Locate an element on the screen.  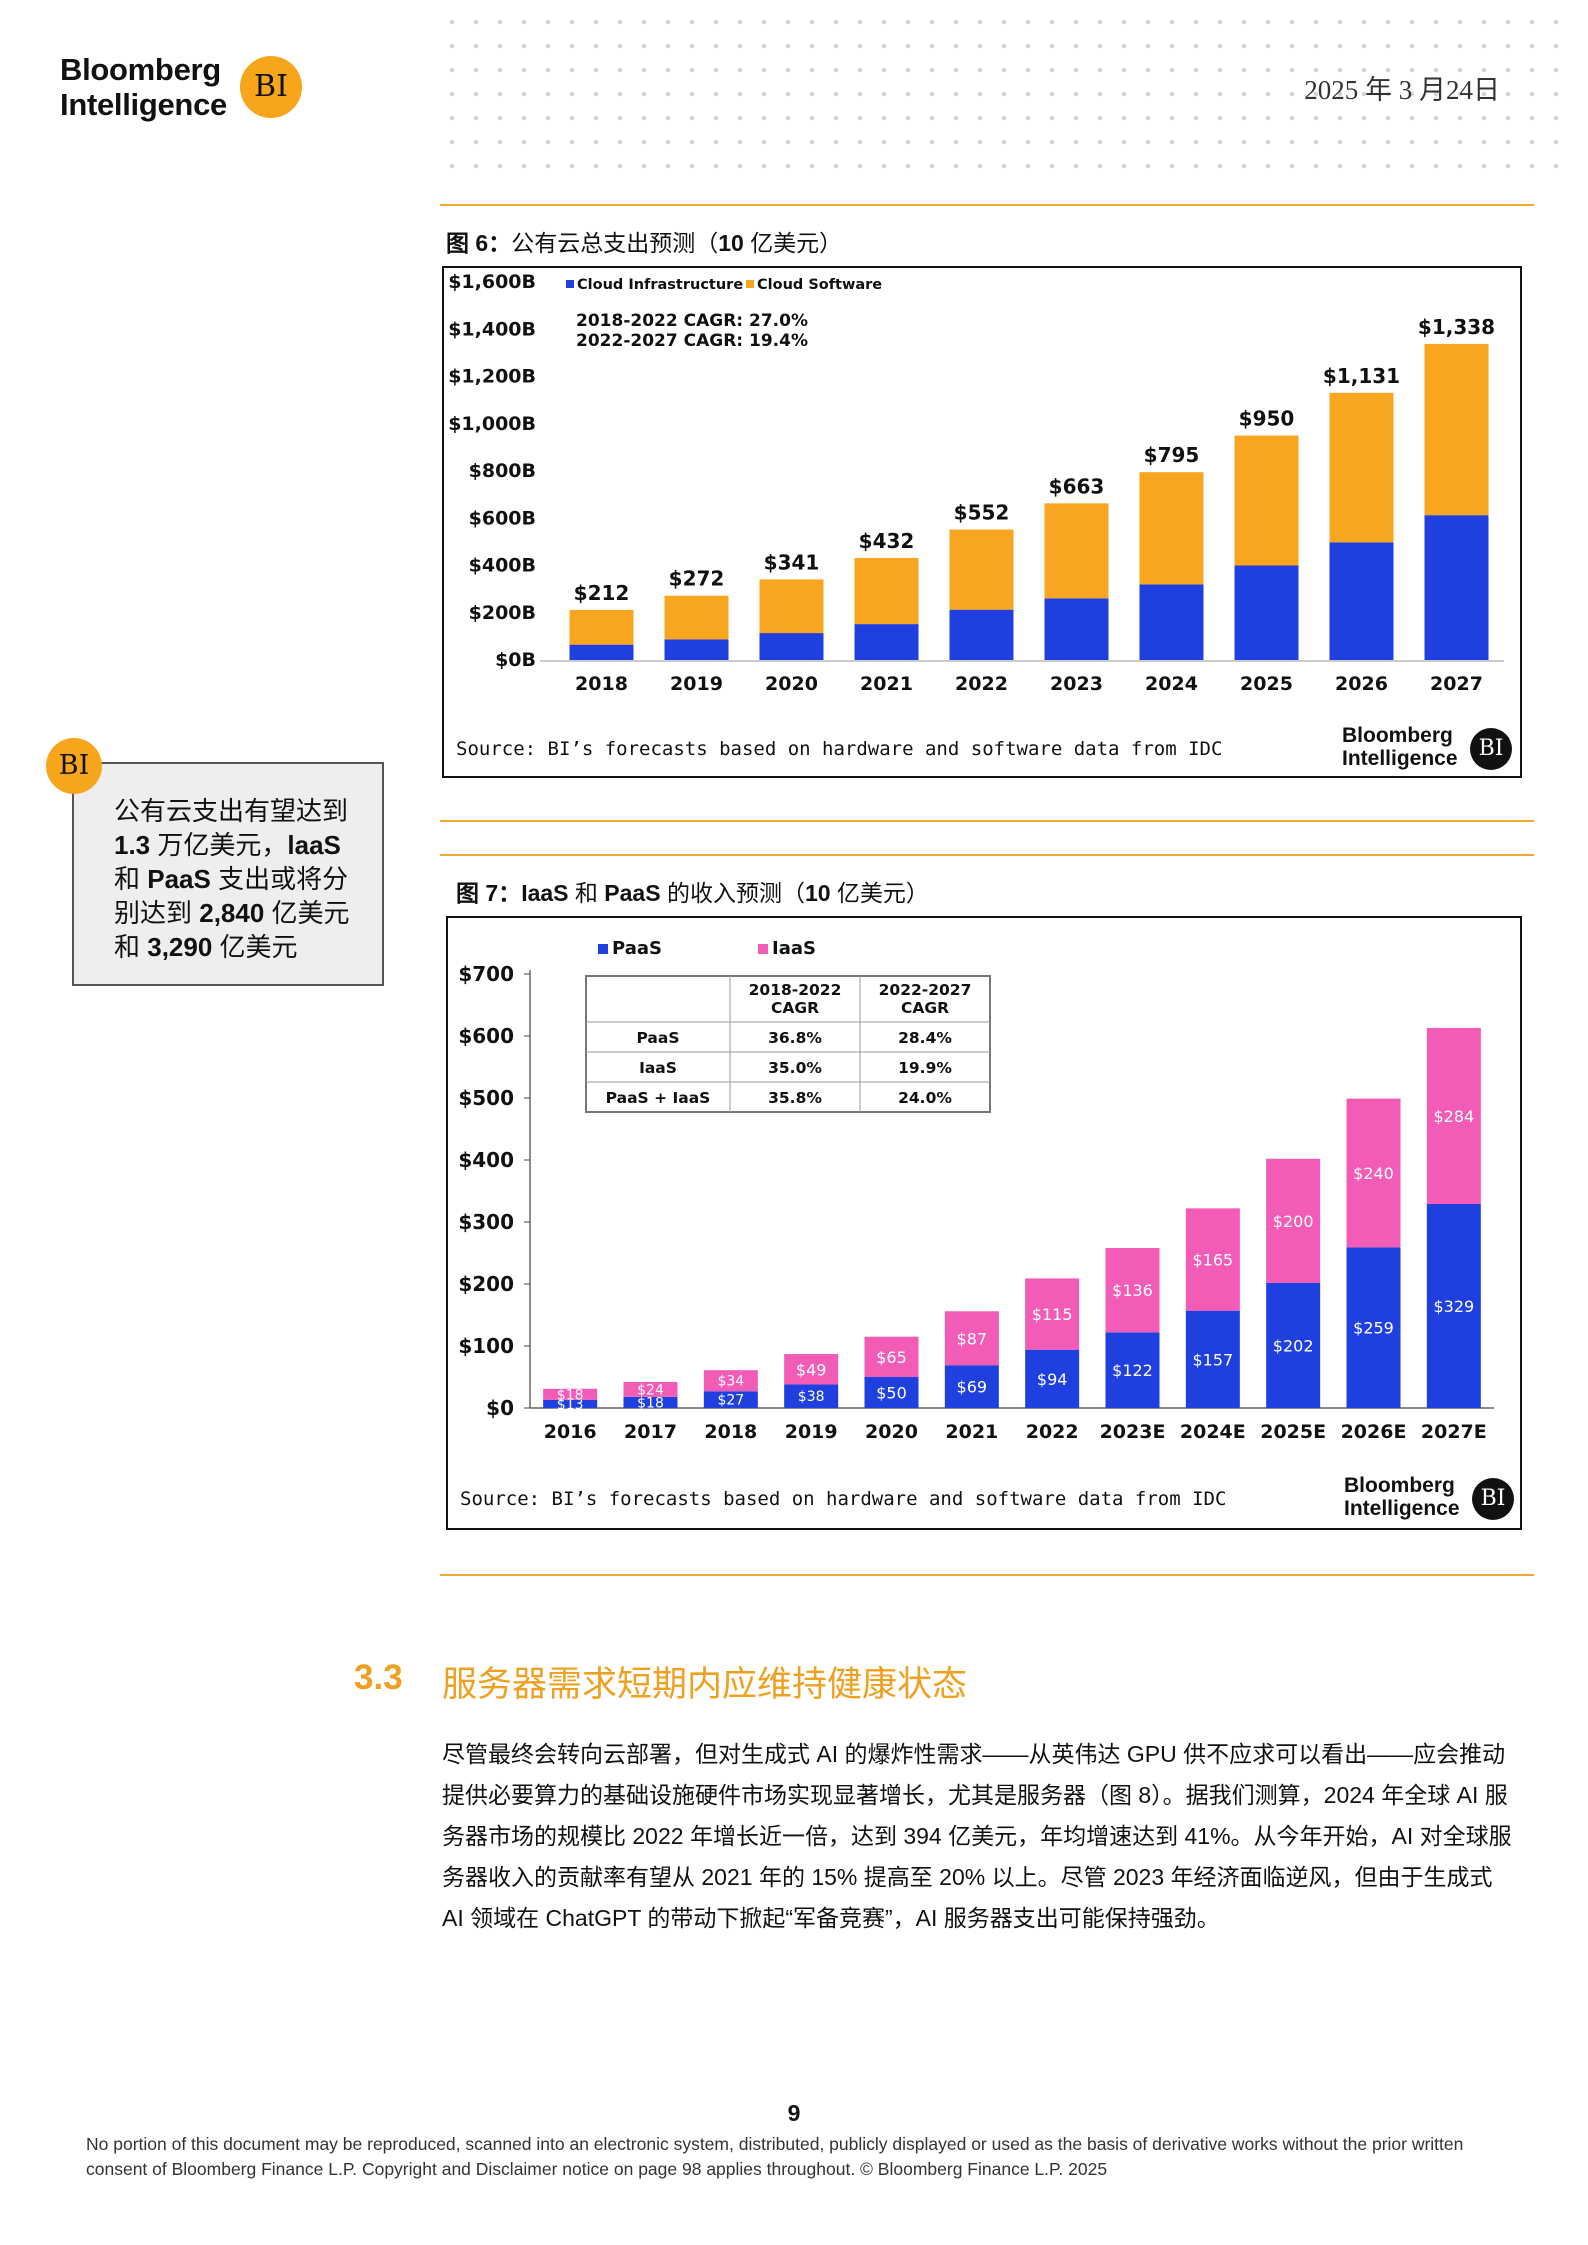
y-tick-label: $300 is located at coordinates (486, 1222).